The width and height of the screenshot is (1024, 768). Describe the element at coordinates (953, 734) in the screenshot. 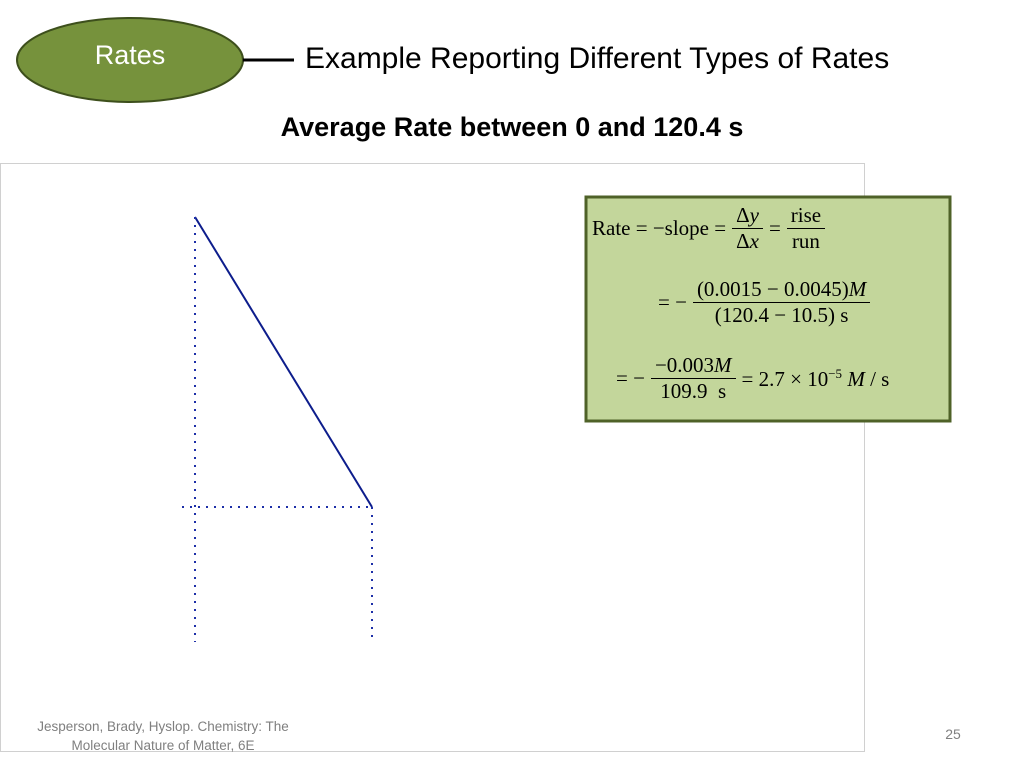

I see `page-number: 25` at that location.